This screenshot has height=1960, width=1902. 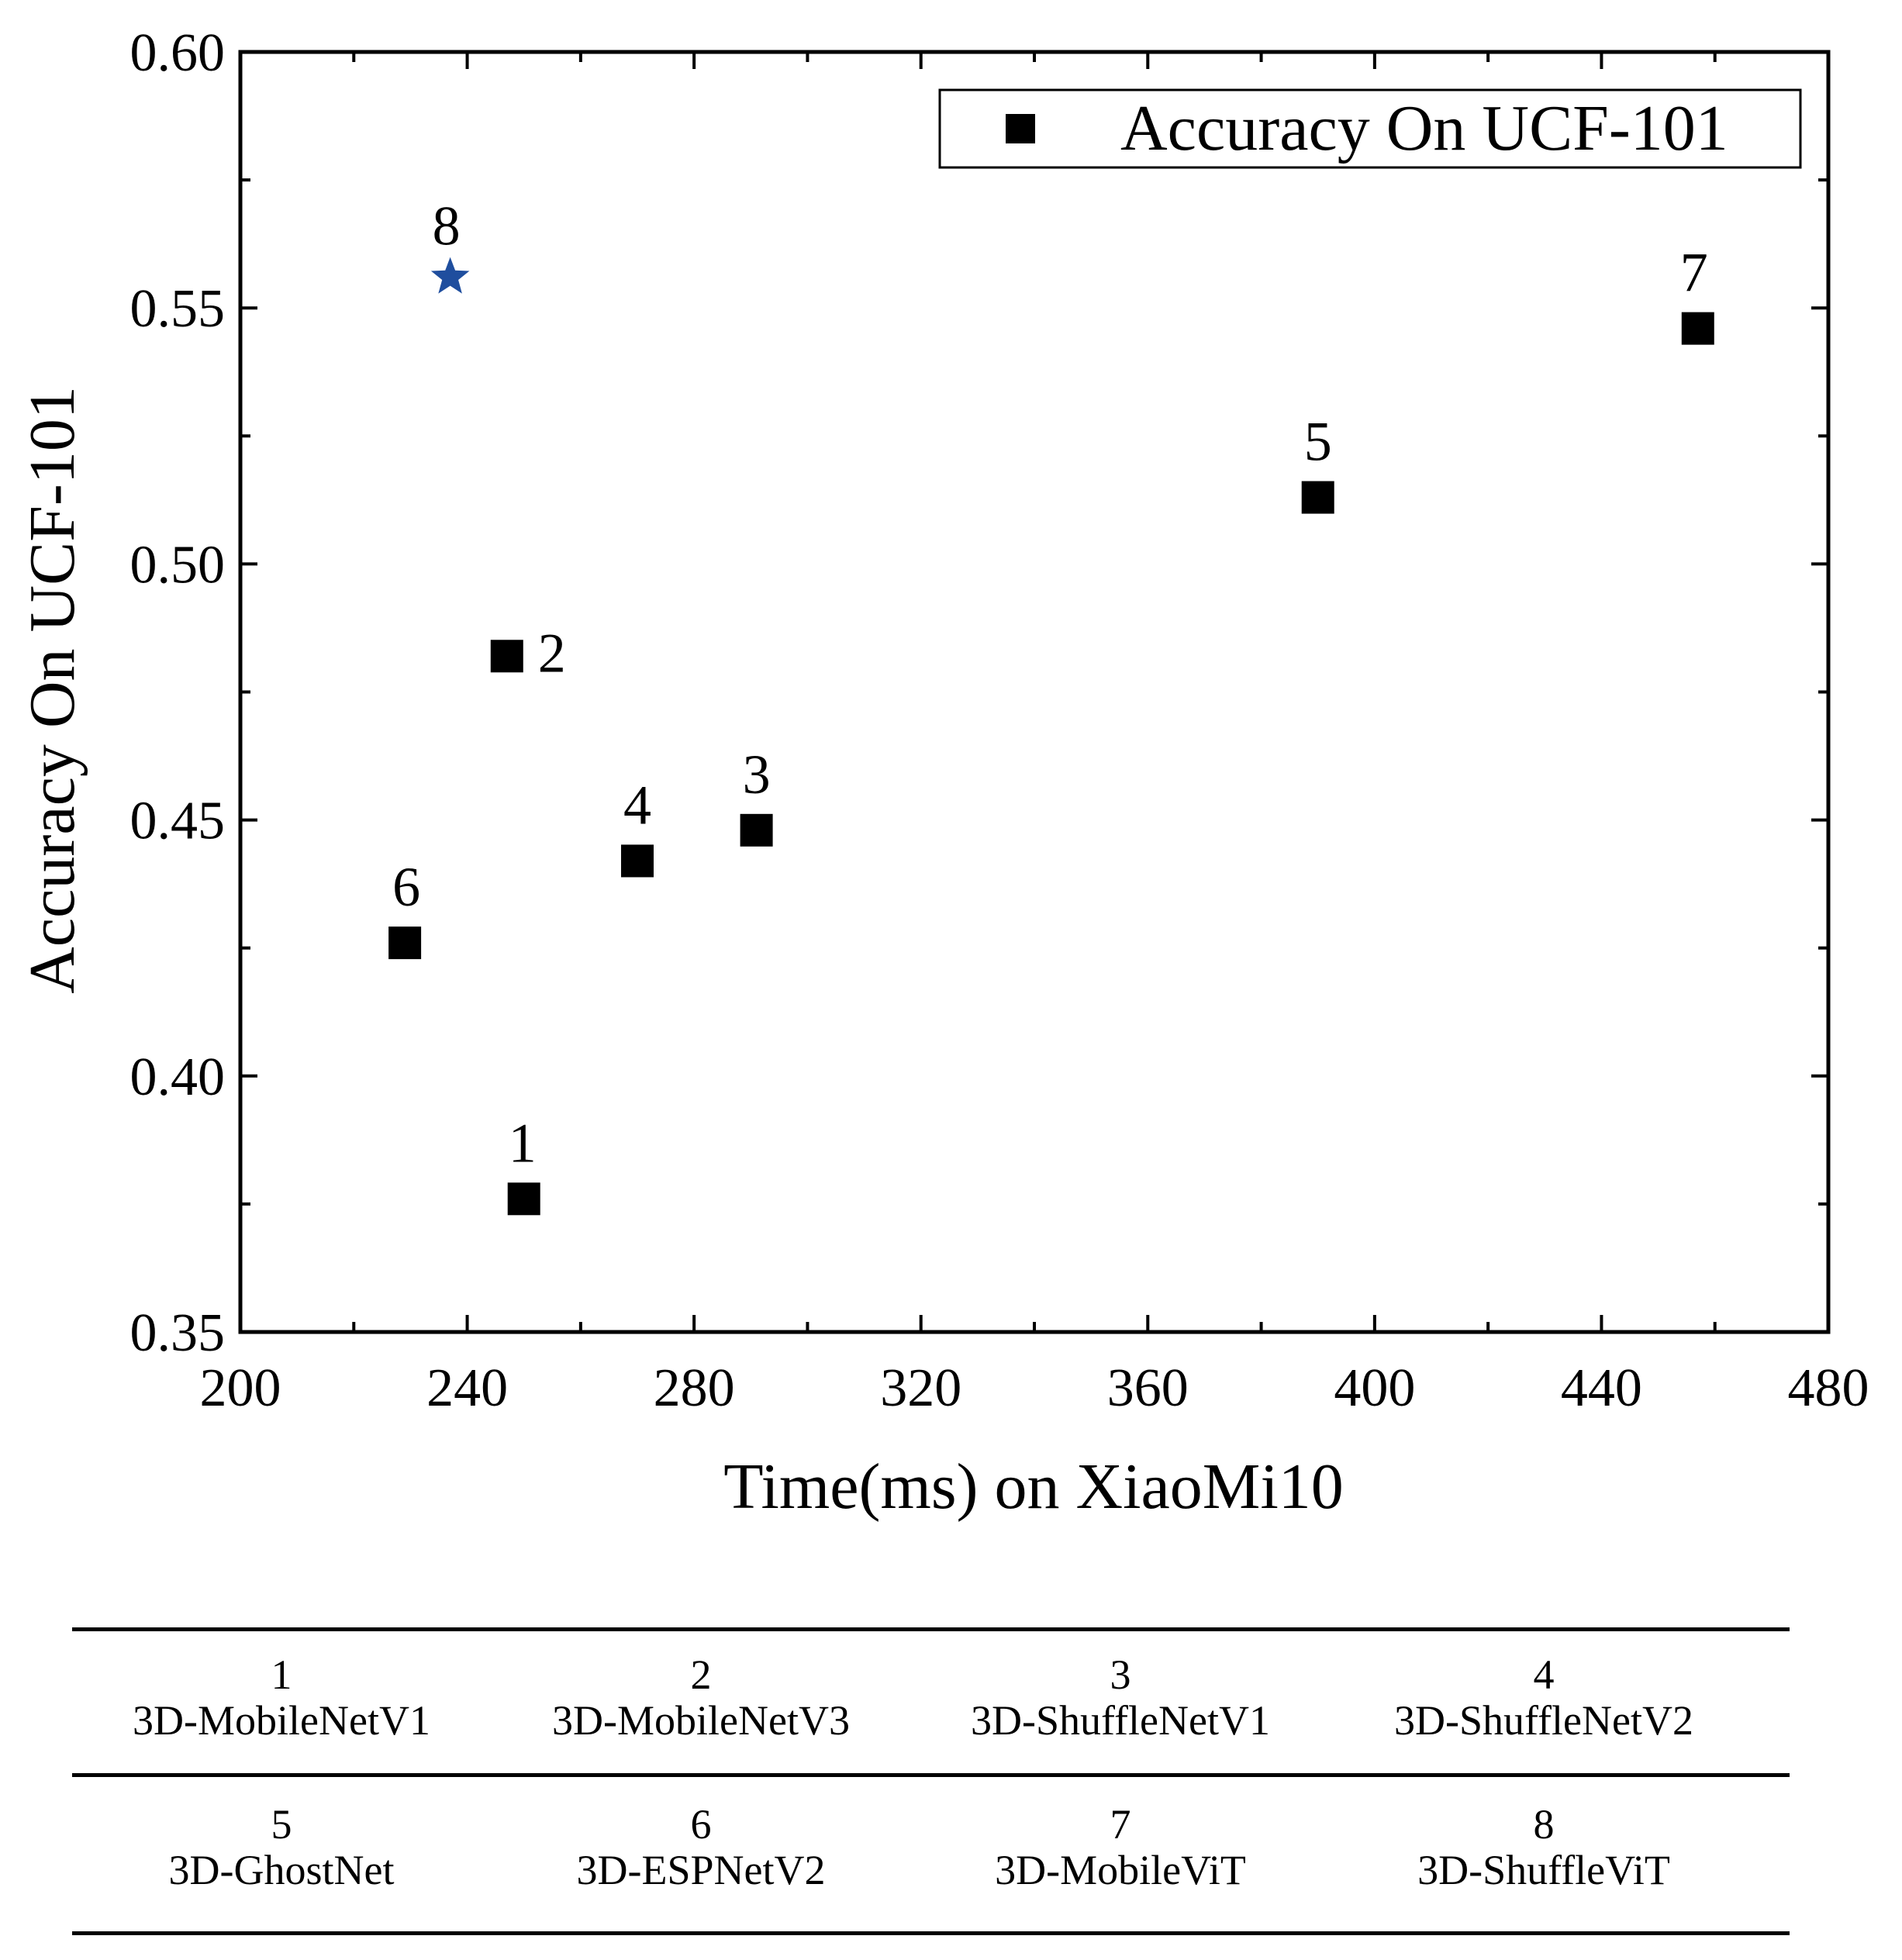 I want to click on y-tick-label: 0.50, so click(x=178, y=565).